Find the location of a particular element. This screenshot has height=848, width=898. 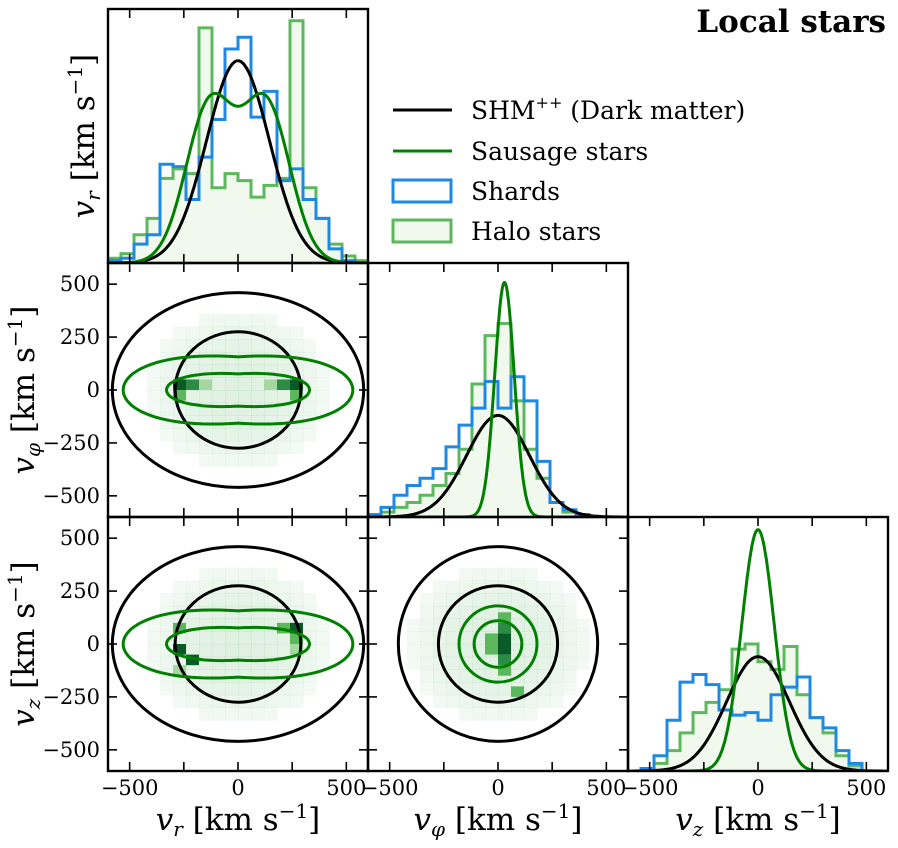

x-tick-label: −500 is located at coordinates (390, 788).